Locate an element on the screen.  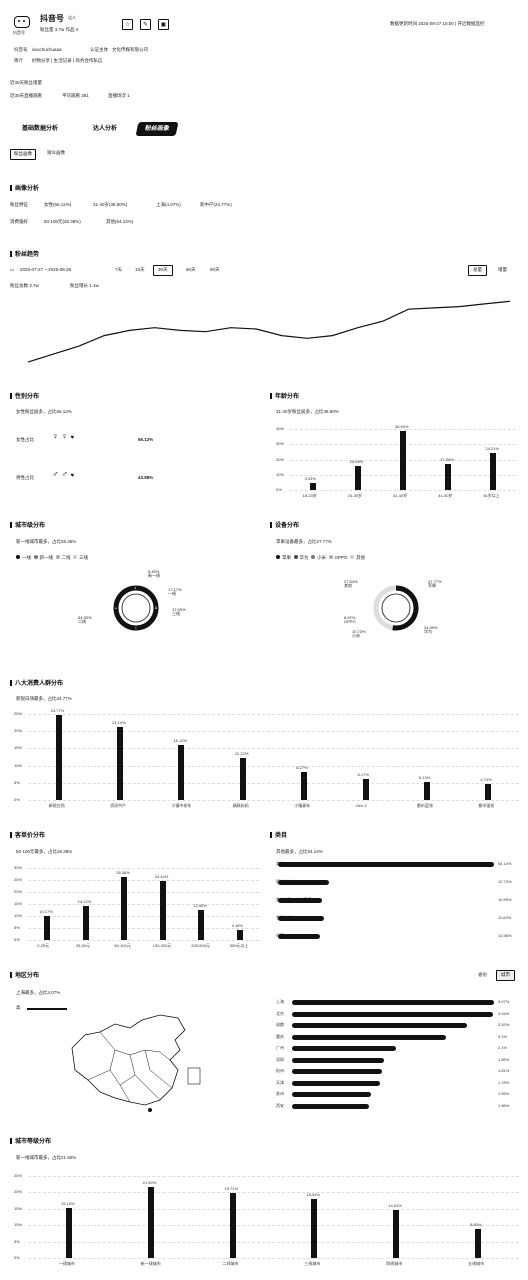
x-tick-label: 小镇青年 is located at coordinates (302, 805).